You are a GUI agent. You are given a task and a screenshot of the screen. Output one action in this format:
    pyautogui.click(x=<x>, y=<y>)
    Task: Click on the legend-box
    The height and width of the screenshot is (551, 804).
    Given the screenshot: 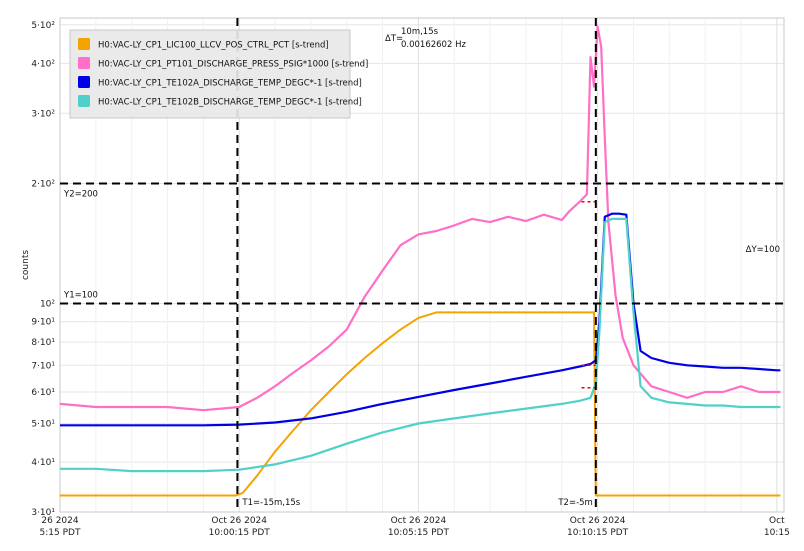 What is the action you would take?
    pyautogui.click(x=210, y=74)
    